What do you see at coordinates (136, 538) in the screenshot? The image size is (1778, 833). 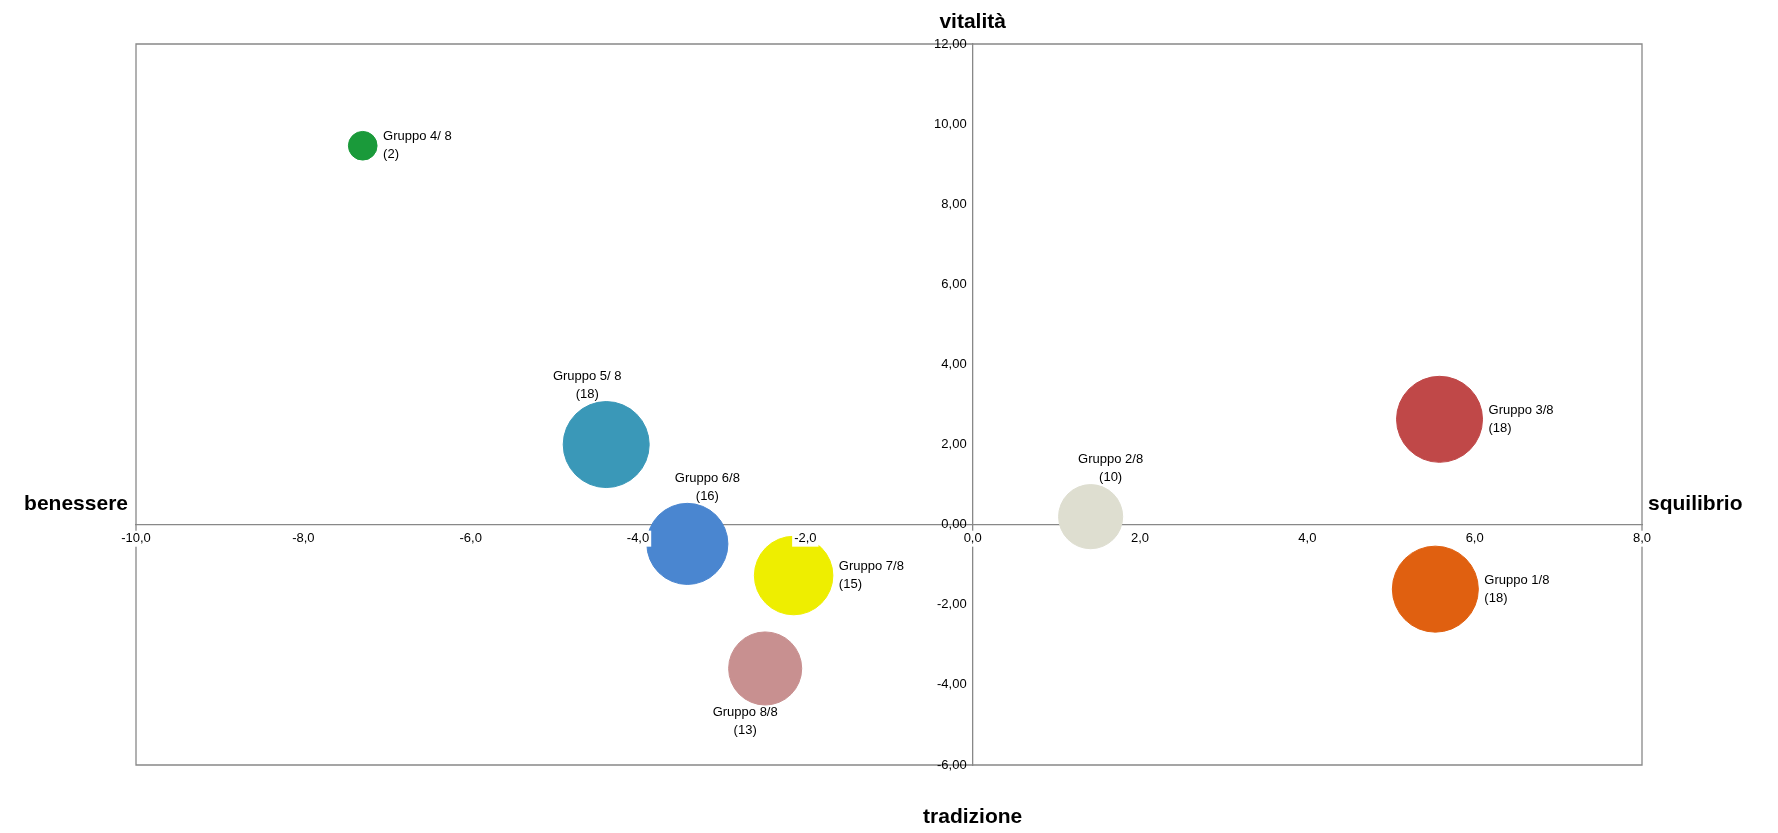 I see `x-tick-label: -10,0` at bounding box center [136, 538].